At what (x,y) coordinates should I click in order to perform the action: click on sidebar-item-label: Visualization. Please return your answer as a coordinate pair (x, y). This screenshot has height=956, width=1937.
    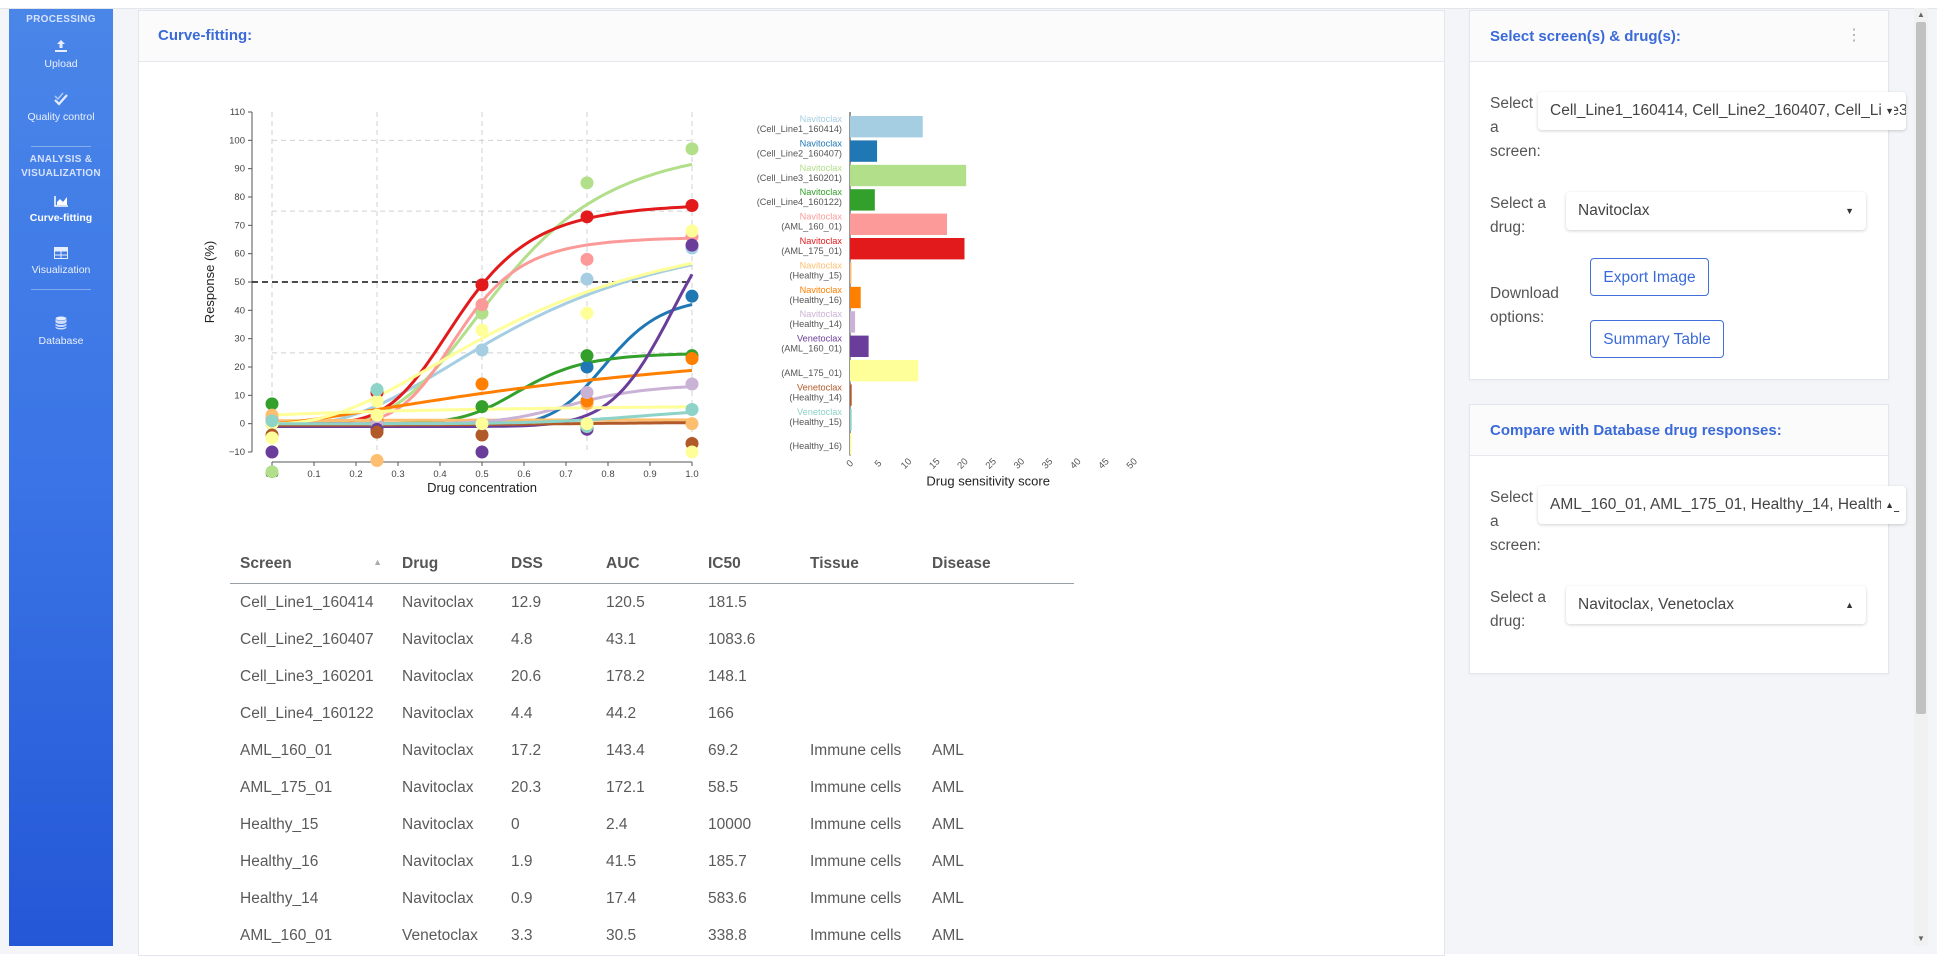
    Looking at the image, I should click on (61, 270).